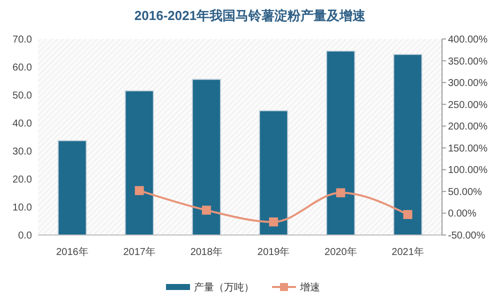 The width and height of the screenshot is (500, 299). I want to click on y-tick-label: 40.0, so click(22, 124).